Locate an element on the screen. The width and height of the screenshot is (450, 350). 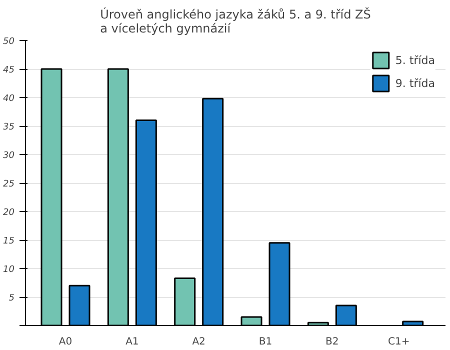
legend-label: 5. třída is located at coordinates (415, 60).